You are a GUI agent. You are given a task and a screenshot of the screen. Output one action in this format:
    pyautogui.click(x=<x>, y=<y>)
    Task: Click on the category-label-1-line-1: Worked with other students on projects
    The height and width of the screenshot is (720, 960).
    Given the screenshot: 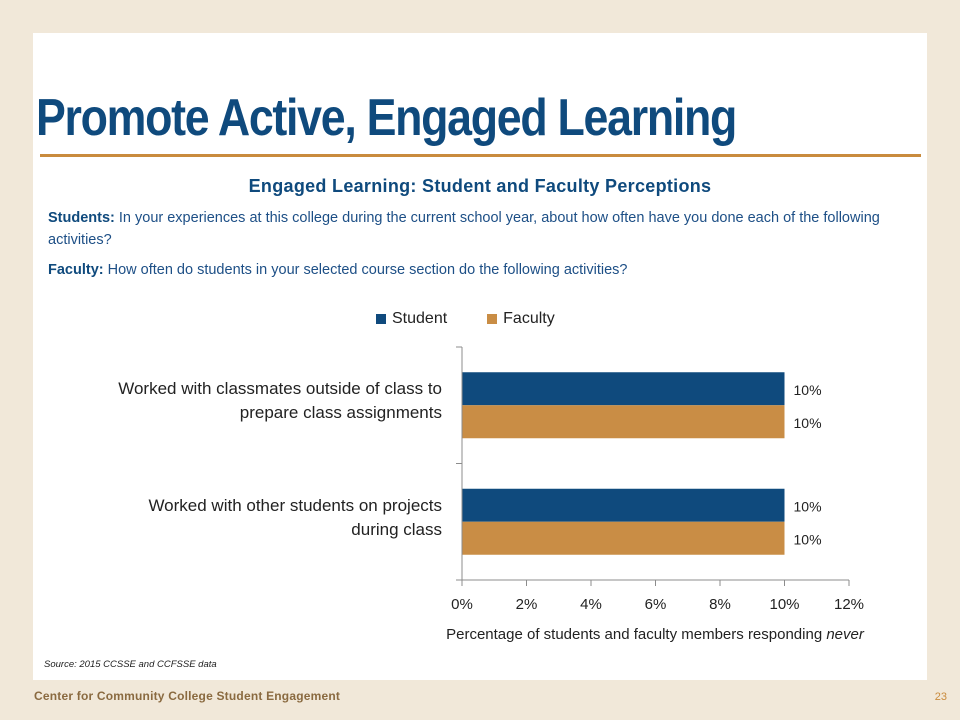 What is the action you would take?
    pyautogui.click(x=295, y=505)
    